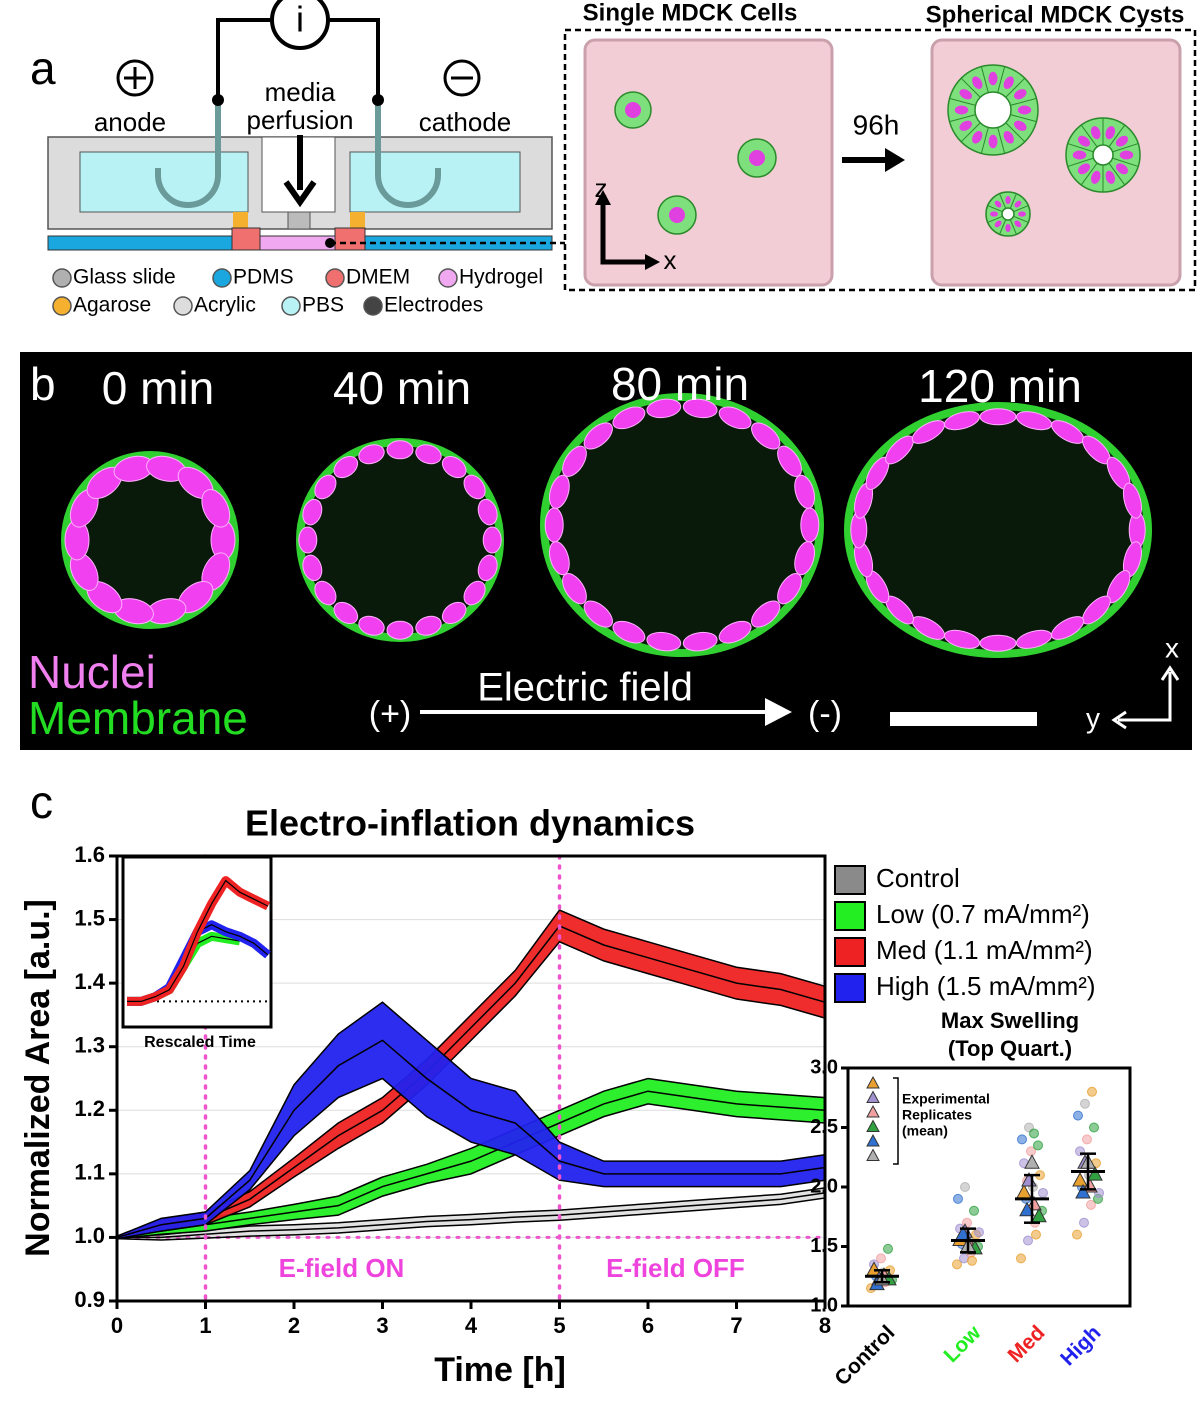 This screenshot has width=1200, height=1419. What do you see at coordinates (323, 305) in the screenshot?
I see `legend-label: PBS` at bounding box center [323, 305].